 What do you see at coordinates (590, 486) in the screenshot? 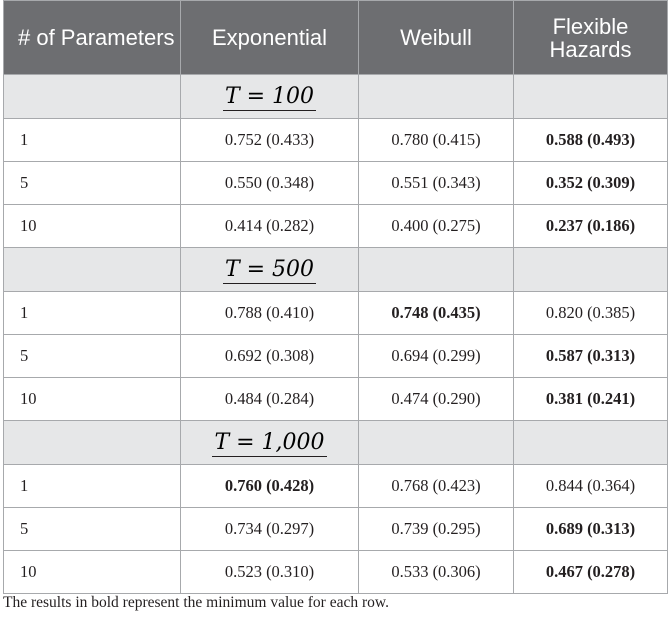
I see `flexible-hazards-cell: 0.844 (0.364)` at bounding box center [590, 486].